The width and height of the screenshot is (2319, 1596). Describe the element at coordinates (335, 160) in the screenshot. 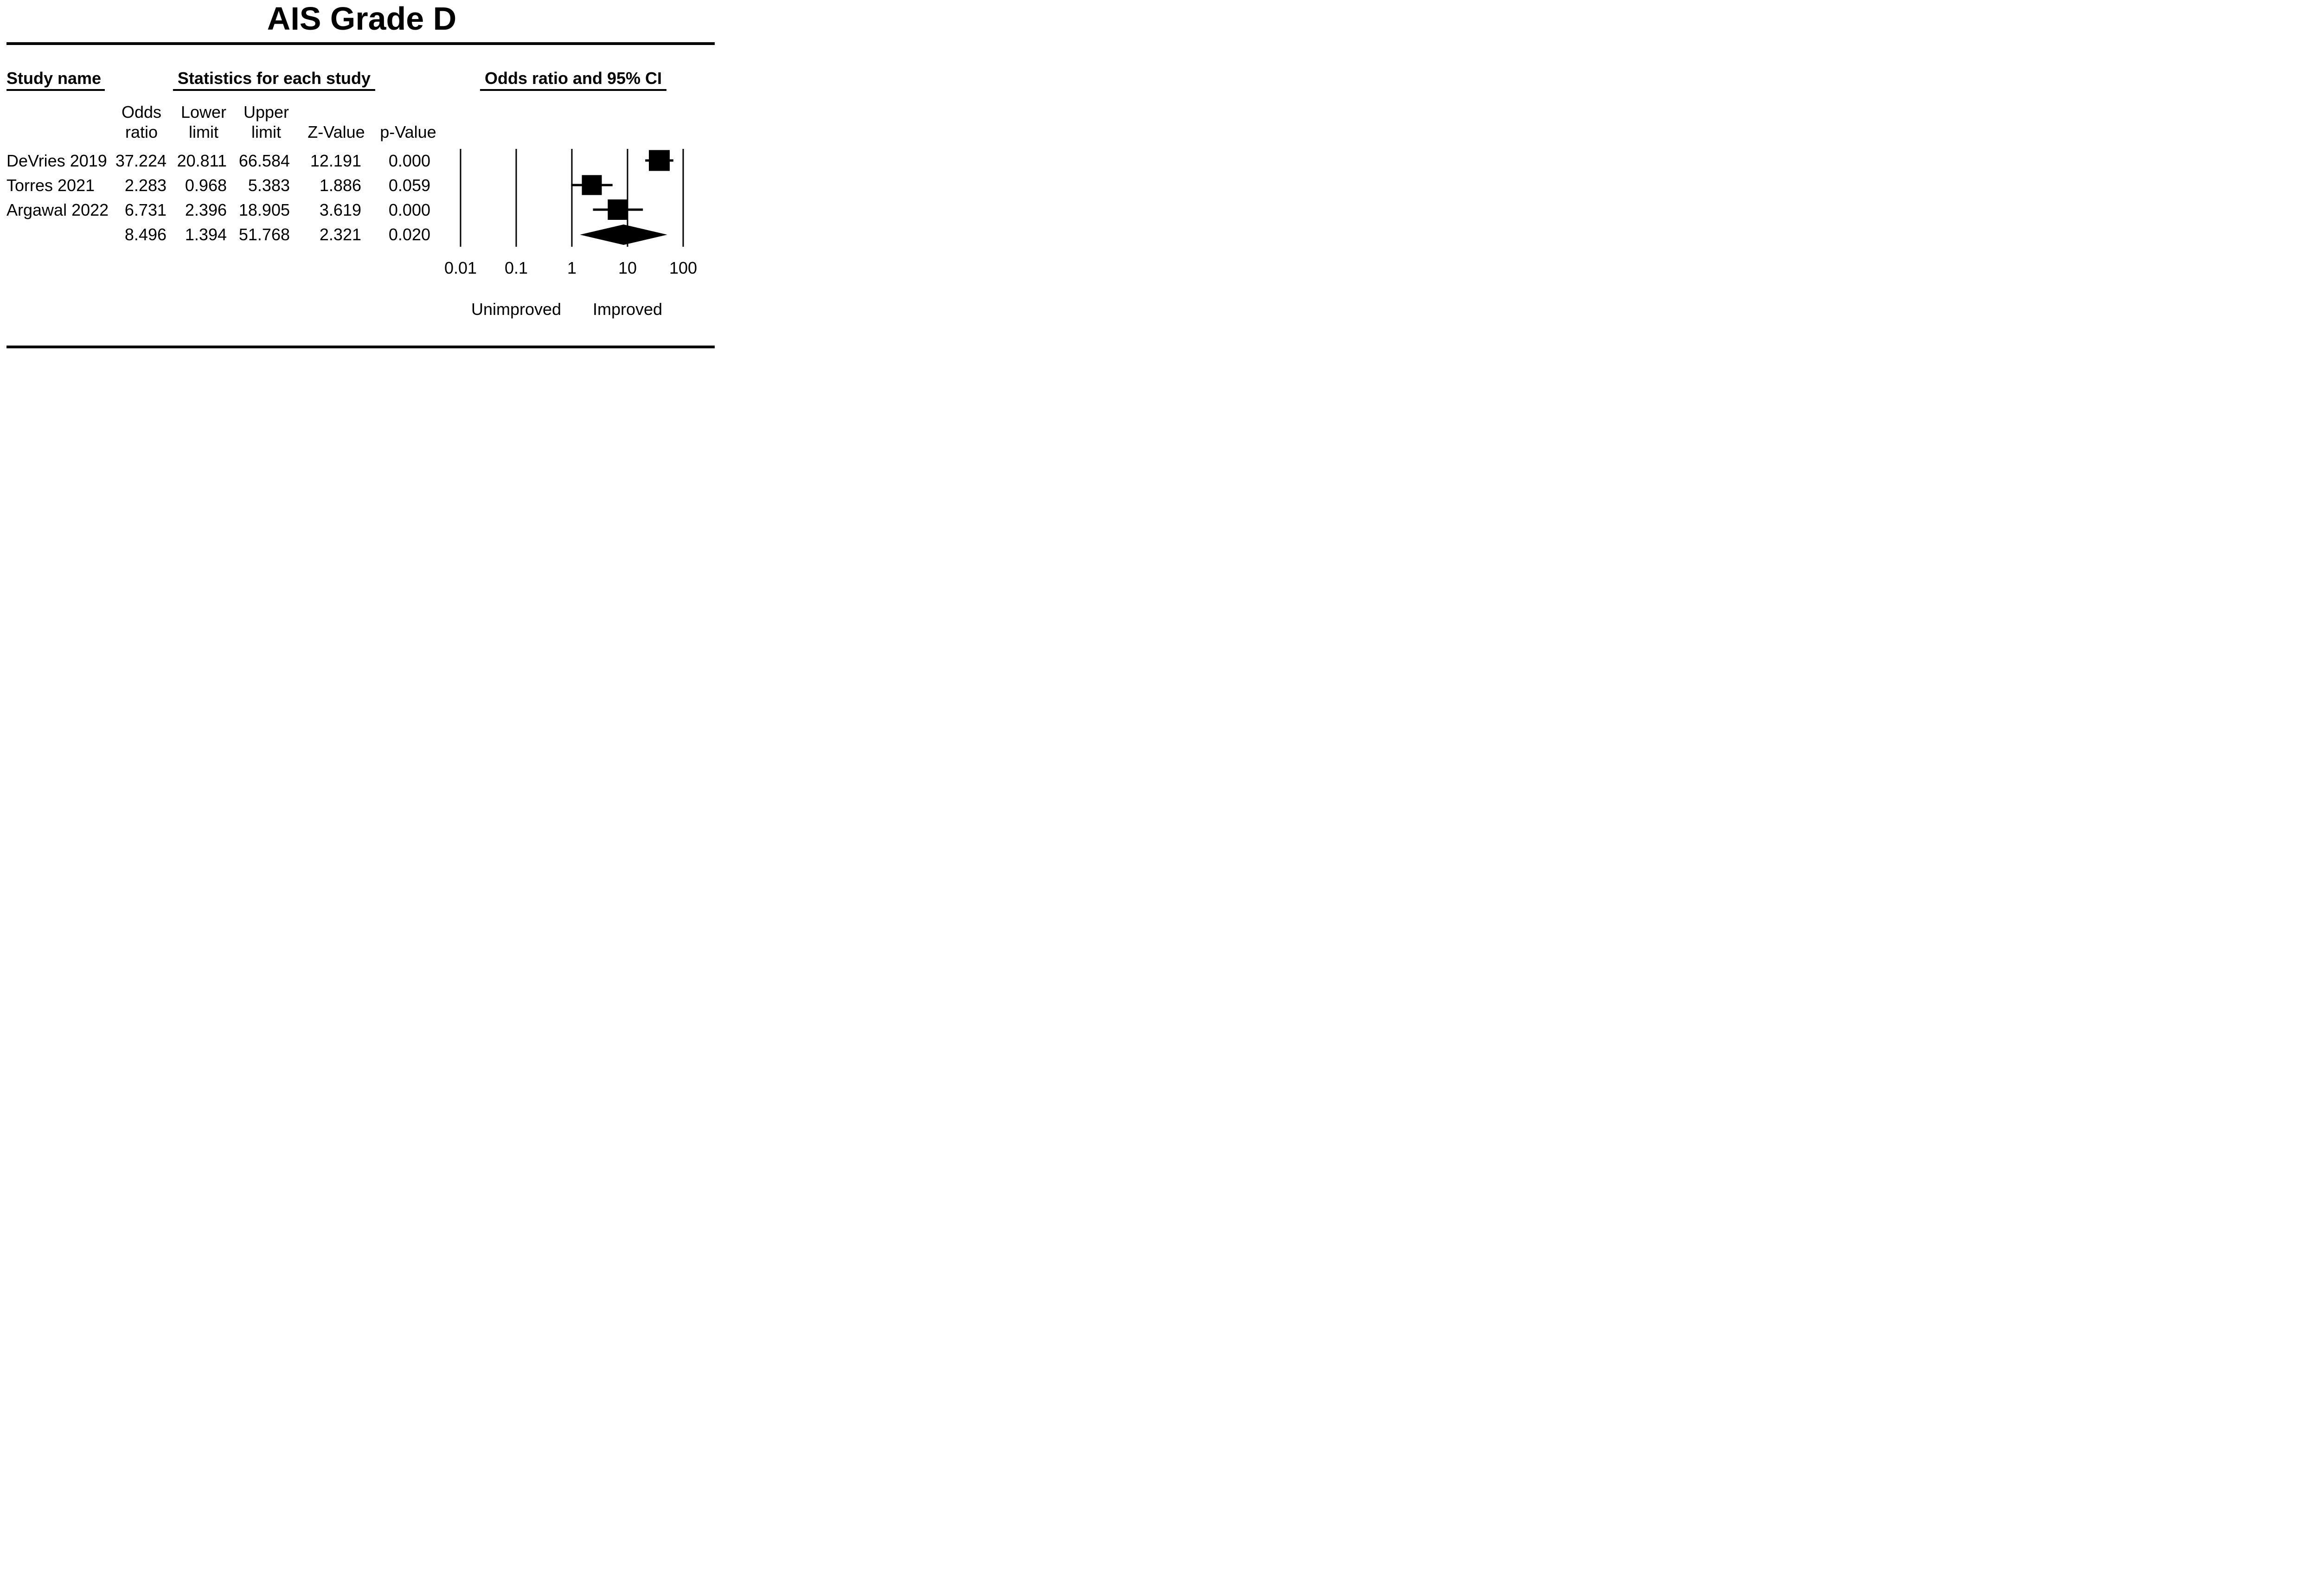

I see `z-value-value: 12.191` at that location.